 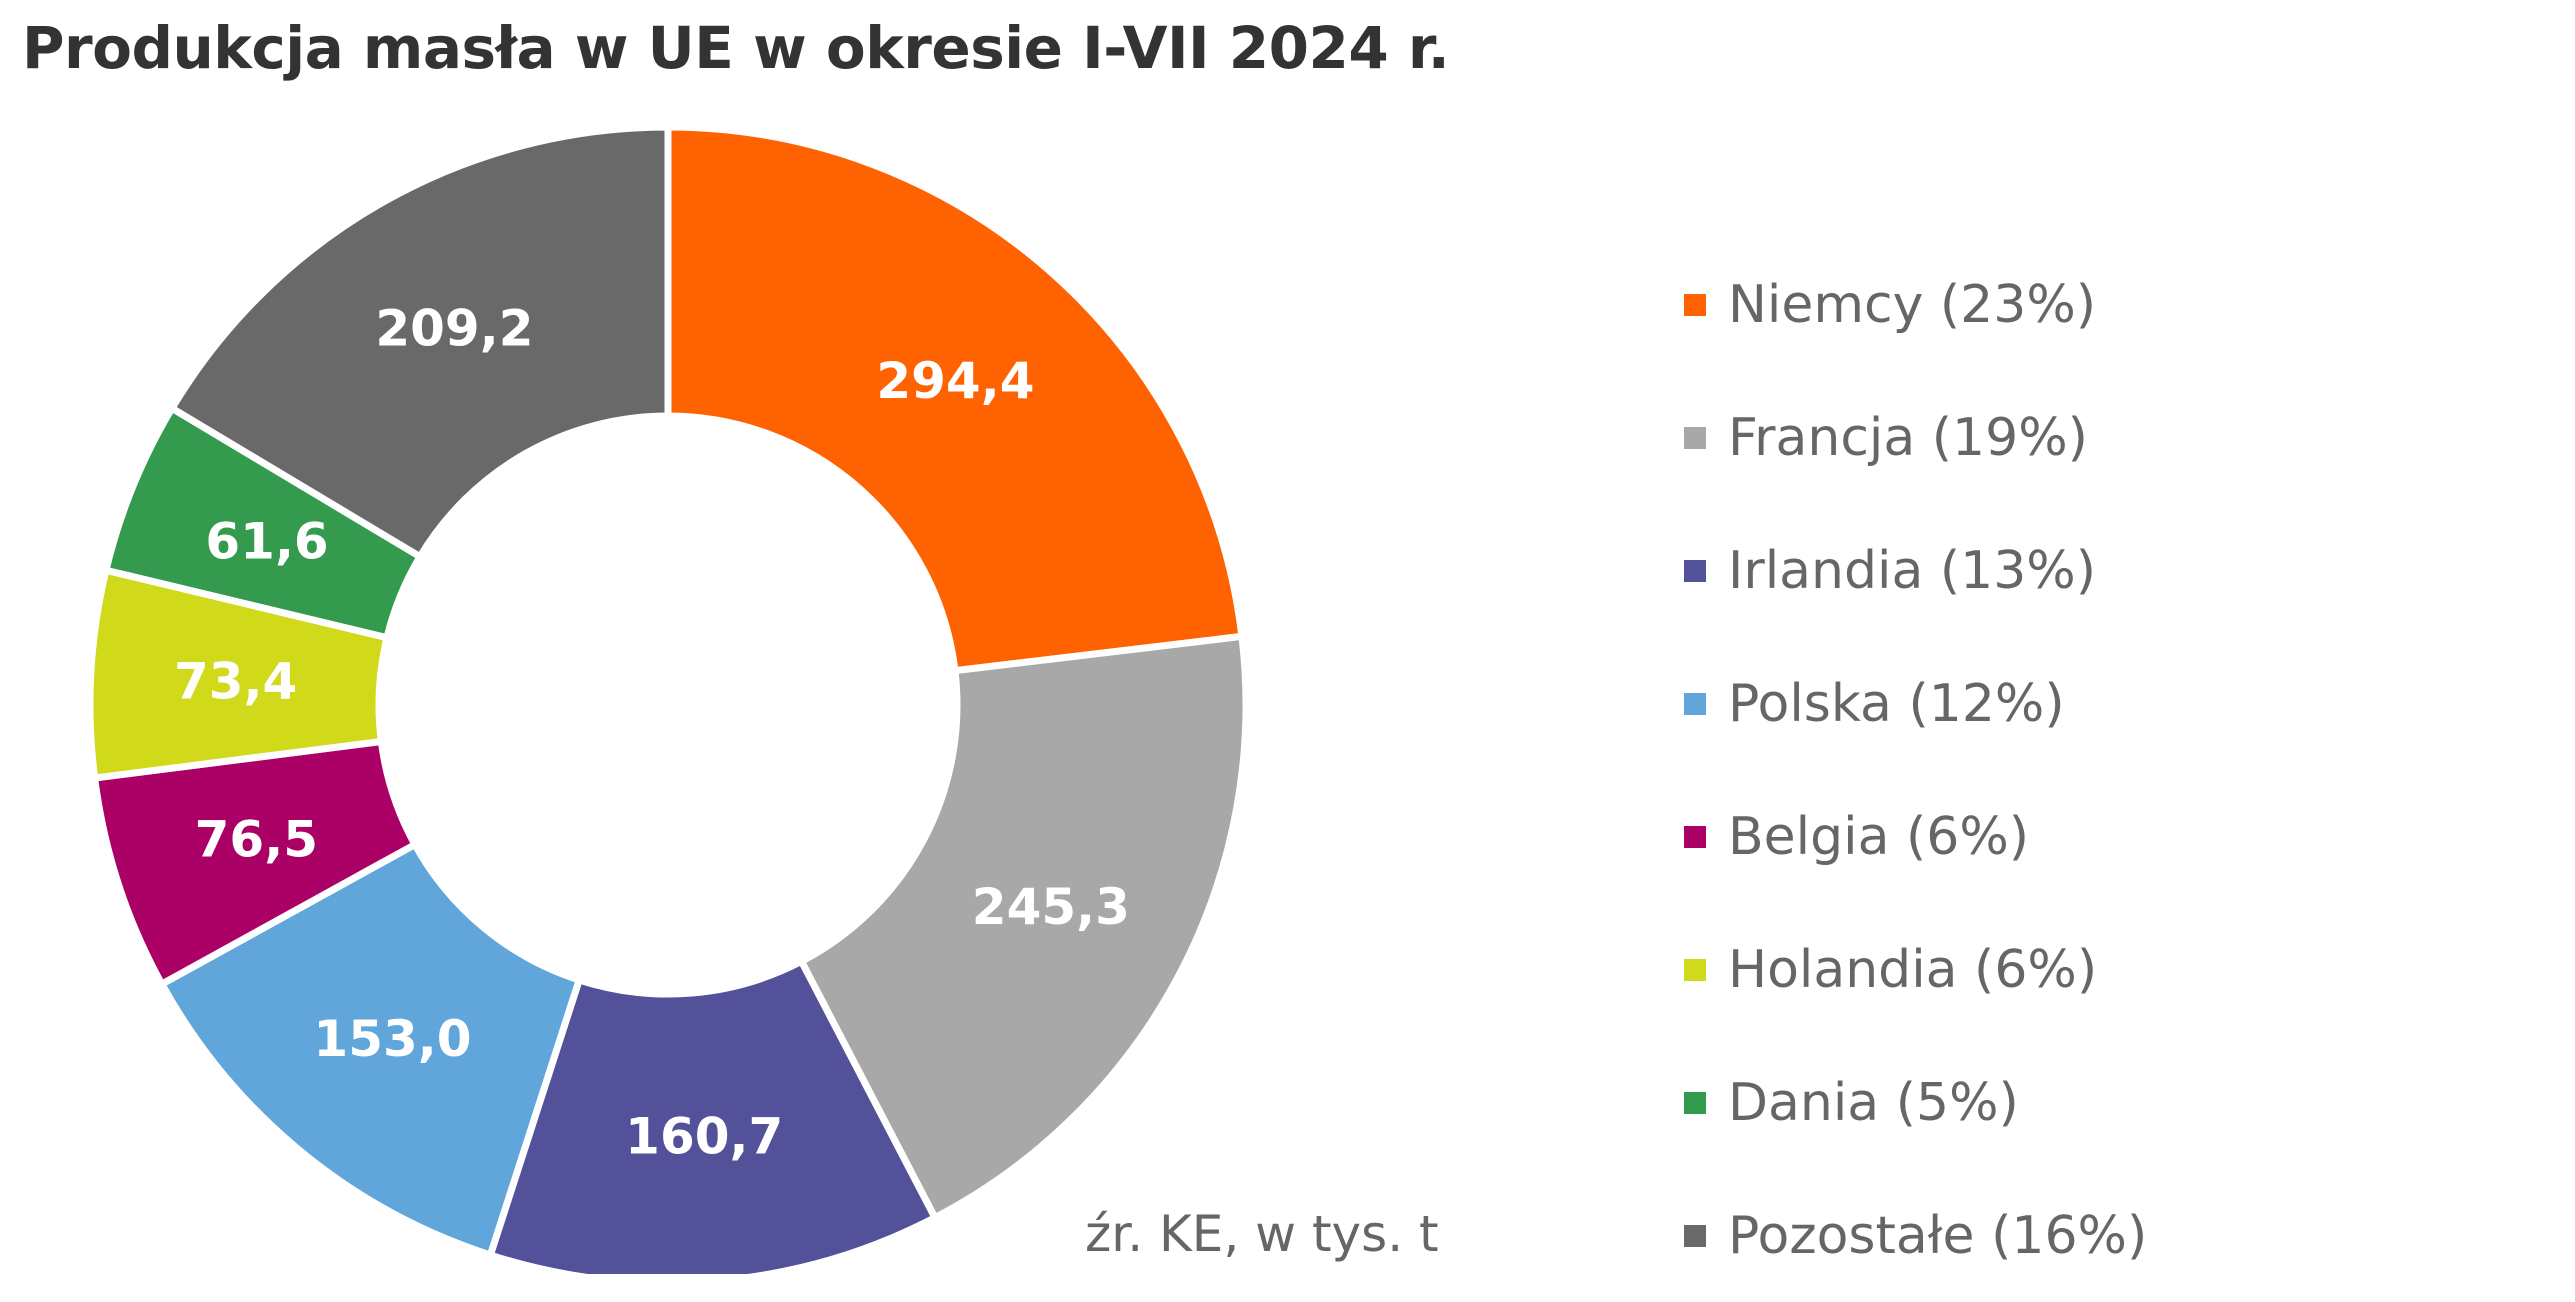 I want to click on value-label-pozostale: 209,2, so click(x=454, y=328).